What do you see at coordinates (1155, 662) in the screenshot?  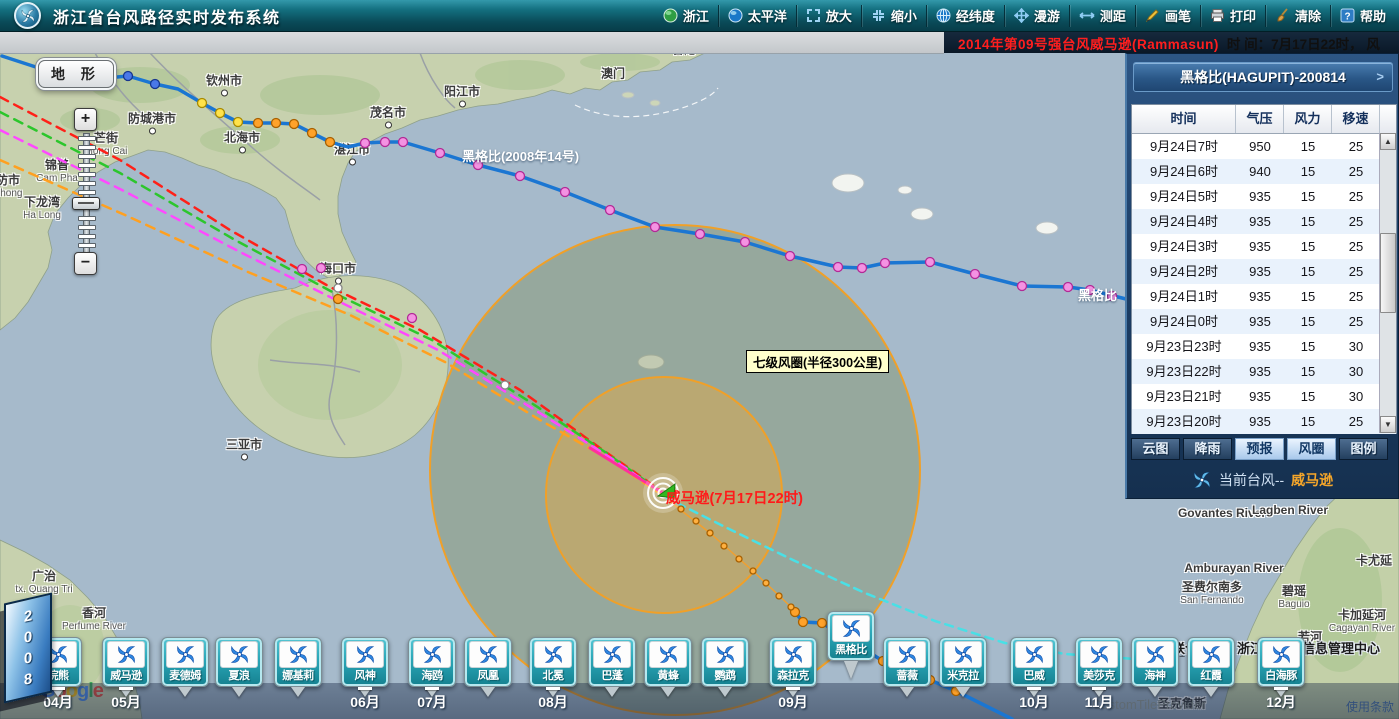 I see `typhoon-tile: 海神` at bounding box center [1155, 662].